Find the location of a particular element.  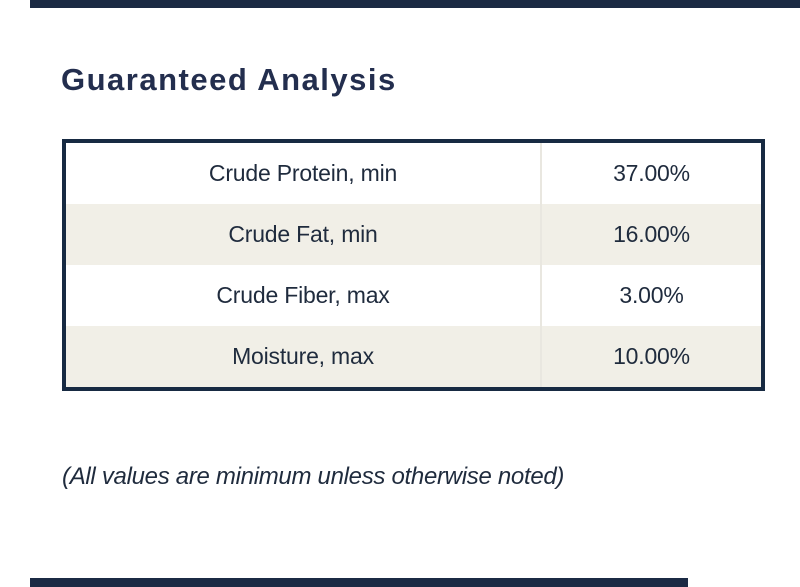

table-row: Crude Fat, min 16.00% is located at coordinates (413, 234).